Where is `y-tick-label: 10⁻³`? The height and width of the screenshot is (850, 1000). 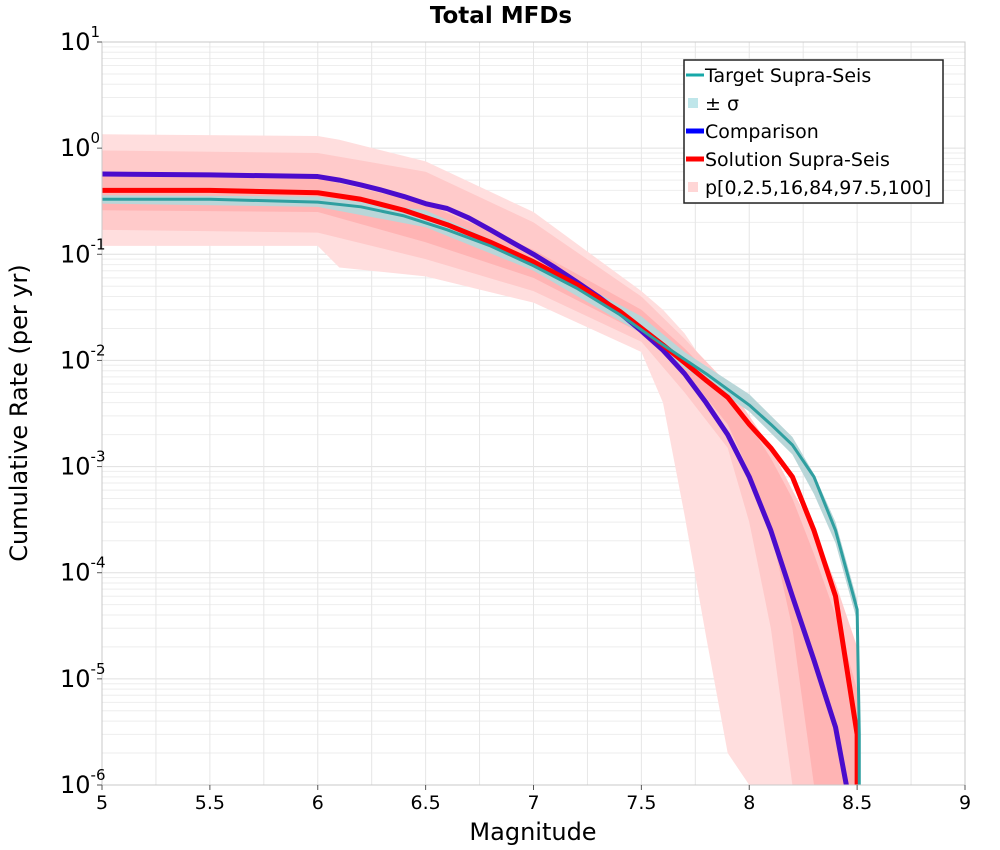
y-tick-label: 10⁻³ is located at coordinates (83, 464).